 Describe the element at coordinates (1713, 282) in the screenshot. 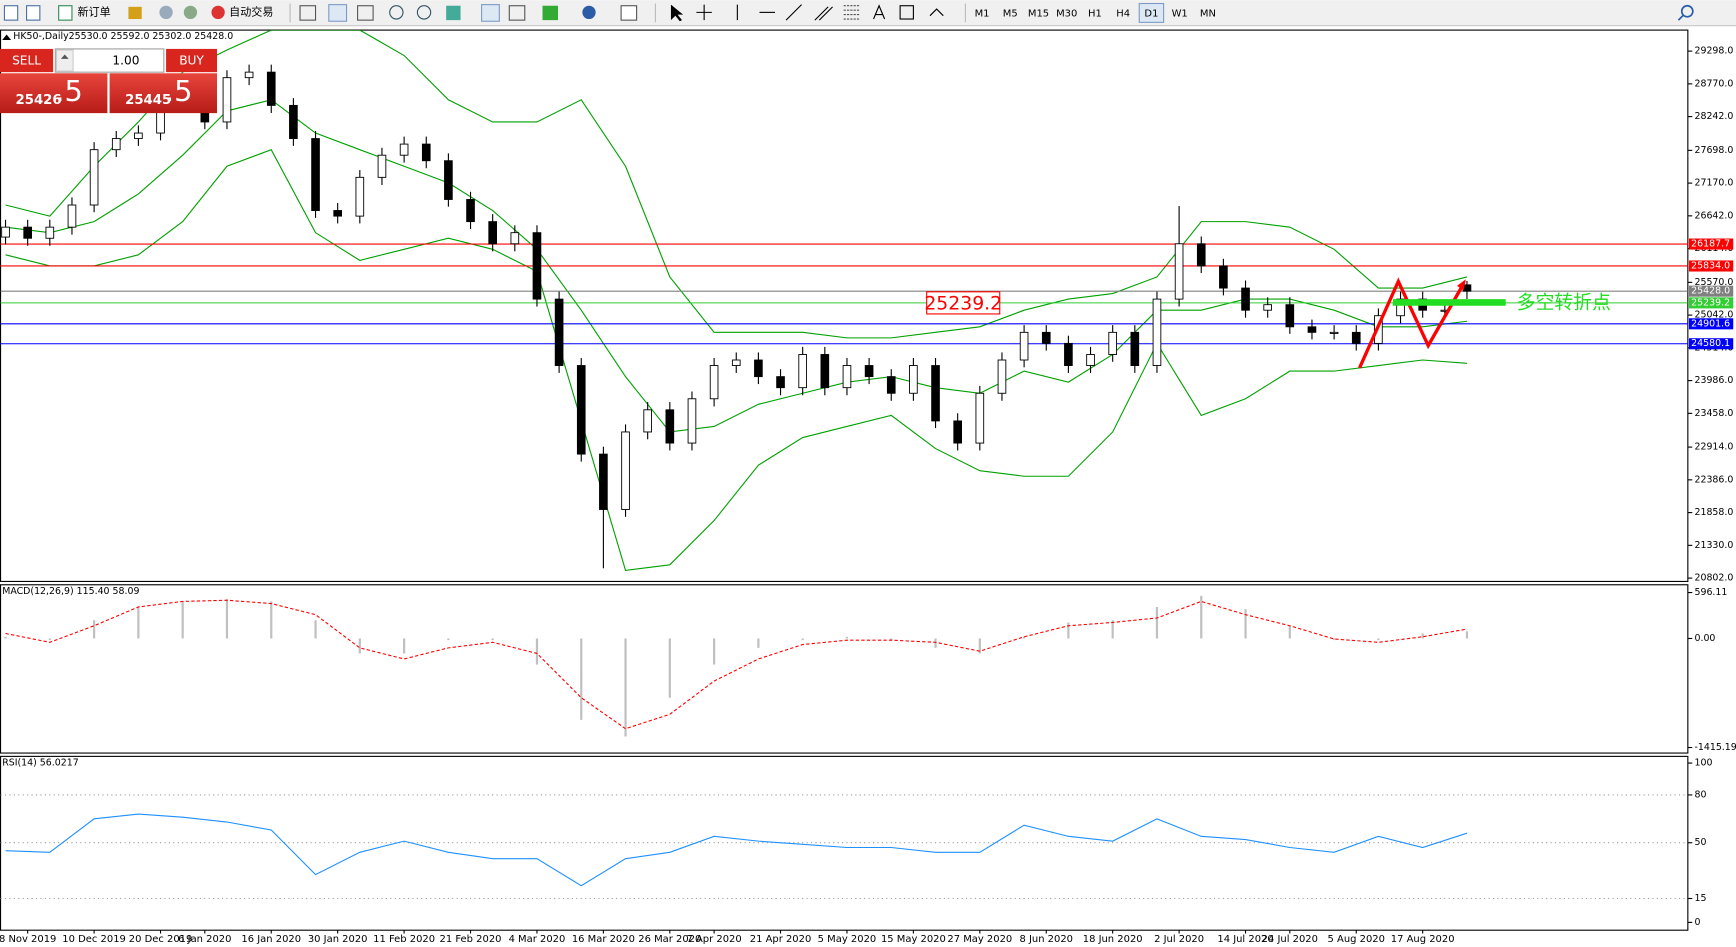

I see `y-tick-label: 25570.0` at that location.